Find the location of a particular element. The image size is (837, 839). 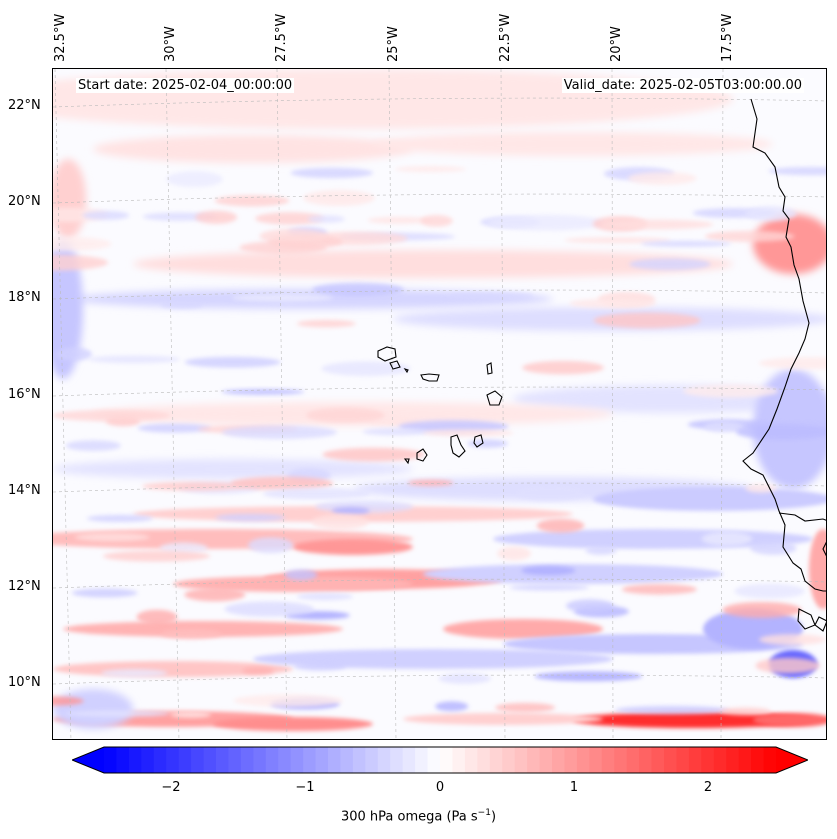

lon-label-17-5w: 17.5°W is located at coordinates (727, 37).